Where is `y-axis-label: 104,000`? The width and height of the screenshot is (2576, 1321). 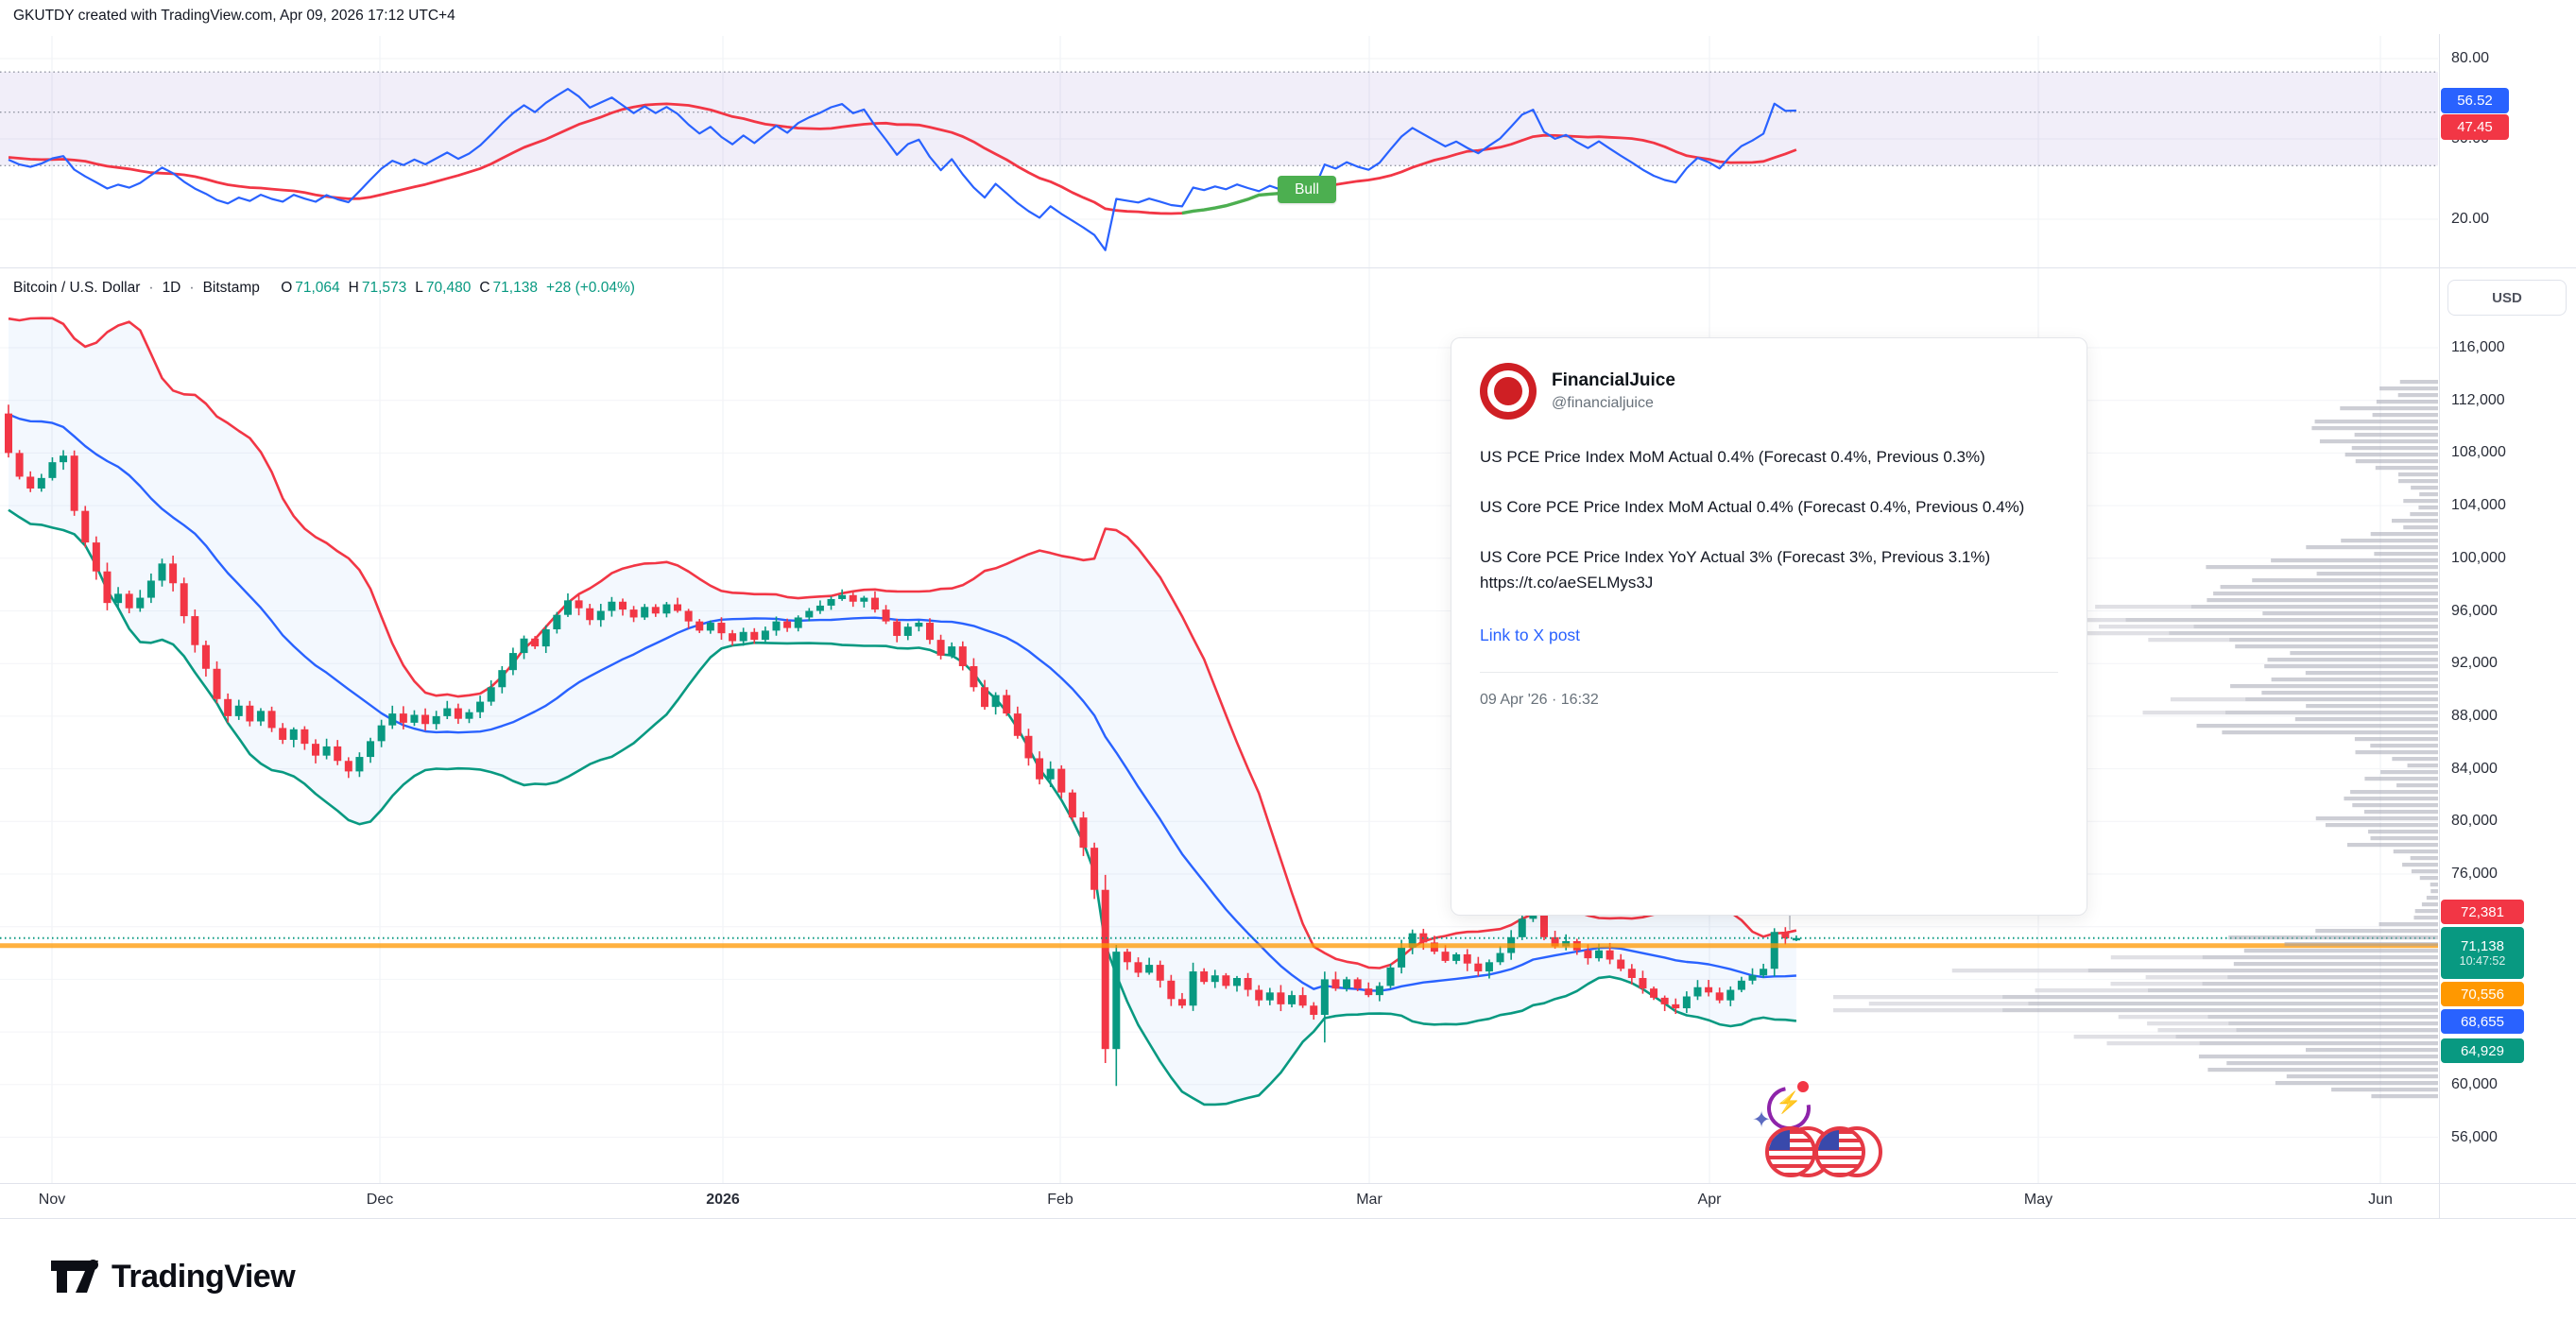 y-axis-label: 104,000 is located at coordinates (2478, 505).